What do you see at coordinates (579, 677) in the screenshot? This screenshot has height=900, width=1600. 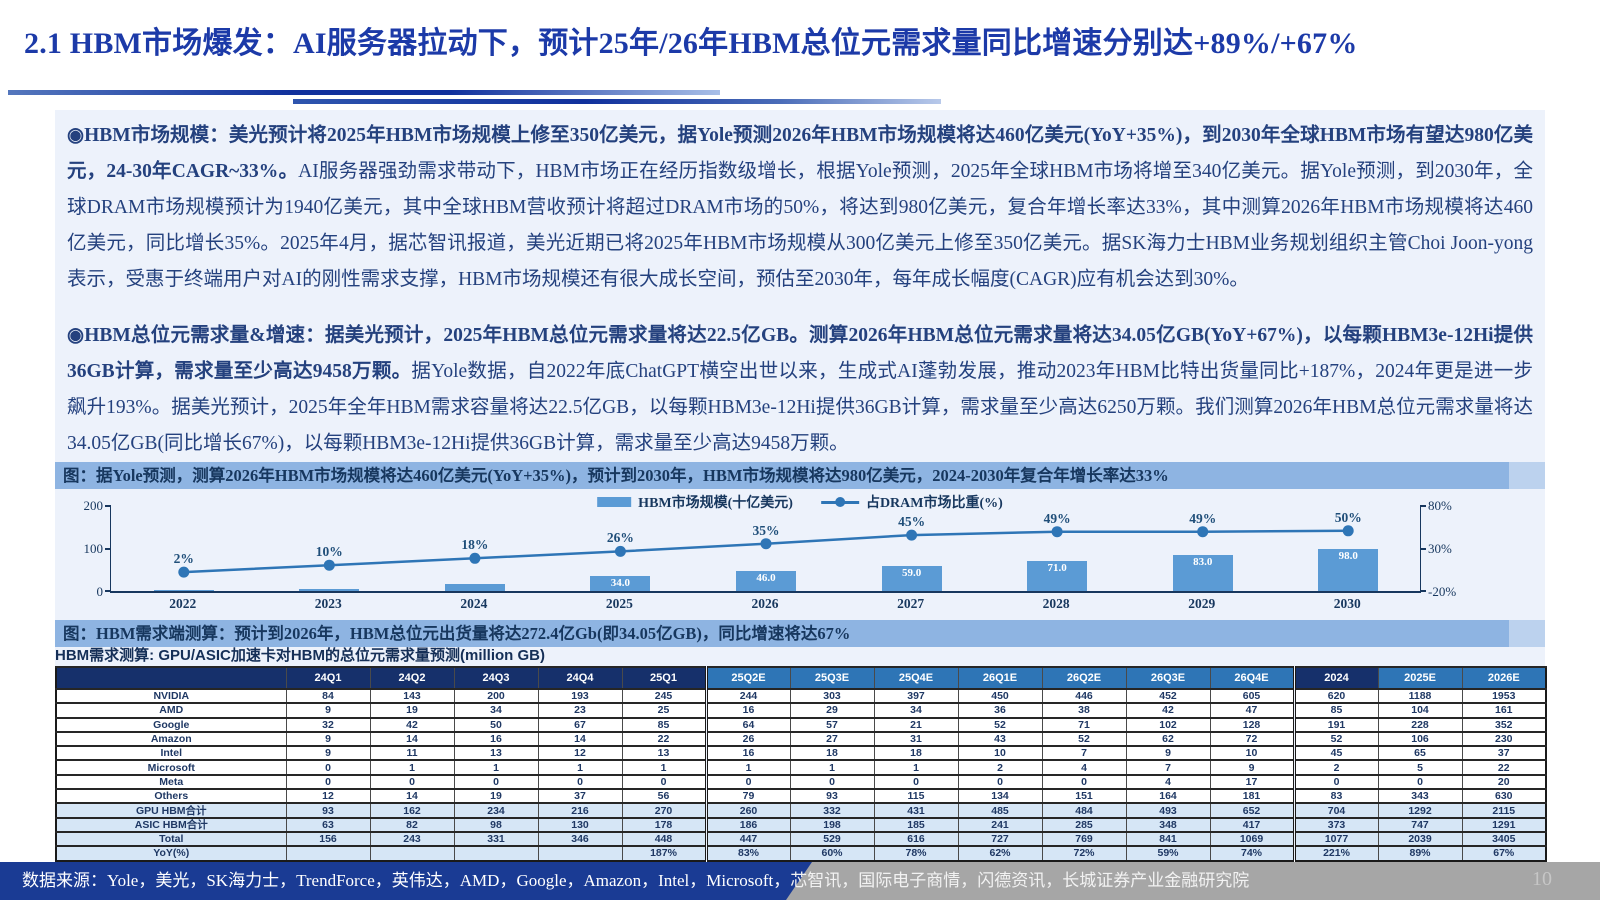 I see `table-col-header: 24Q4` at bounding box center [579, 677].